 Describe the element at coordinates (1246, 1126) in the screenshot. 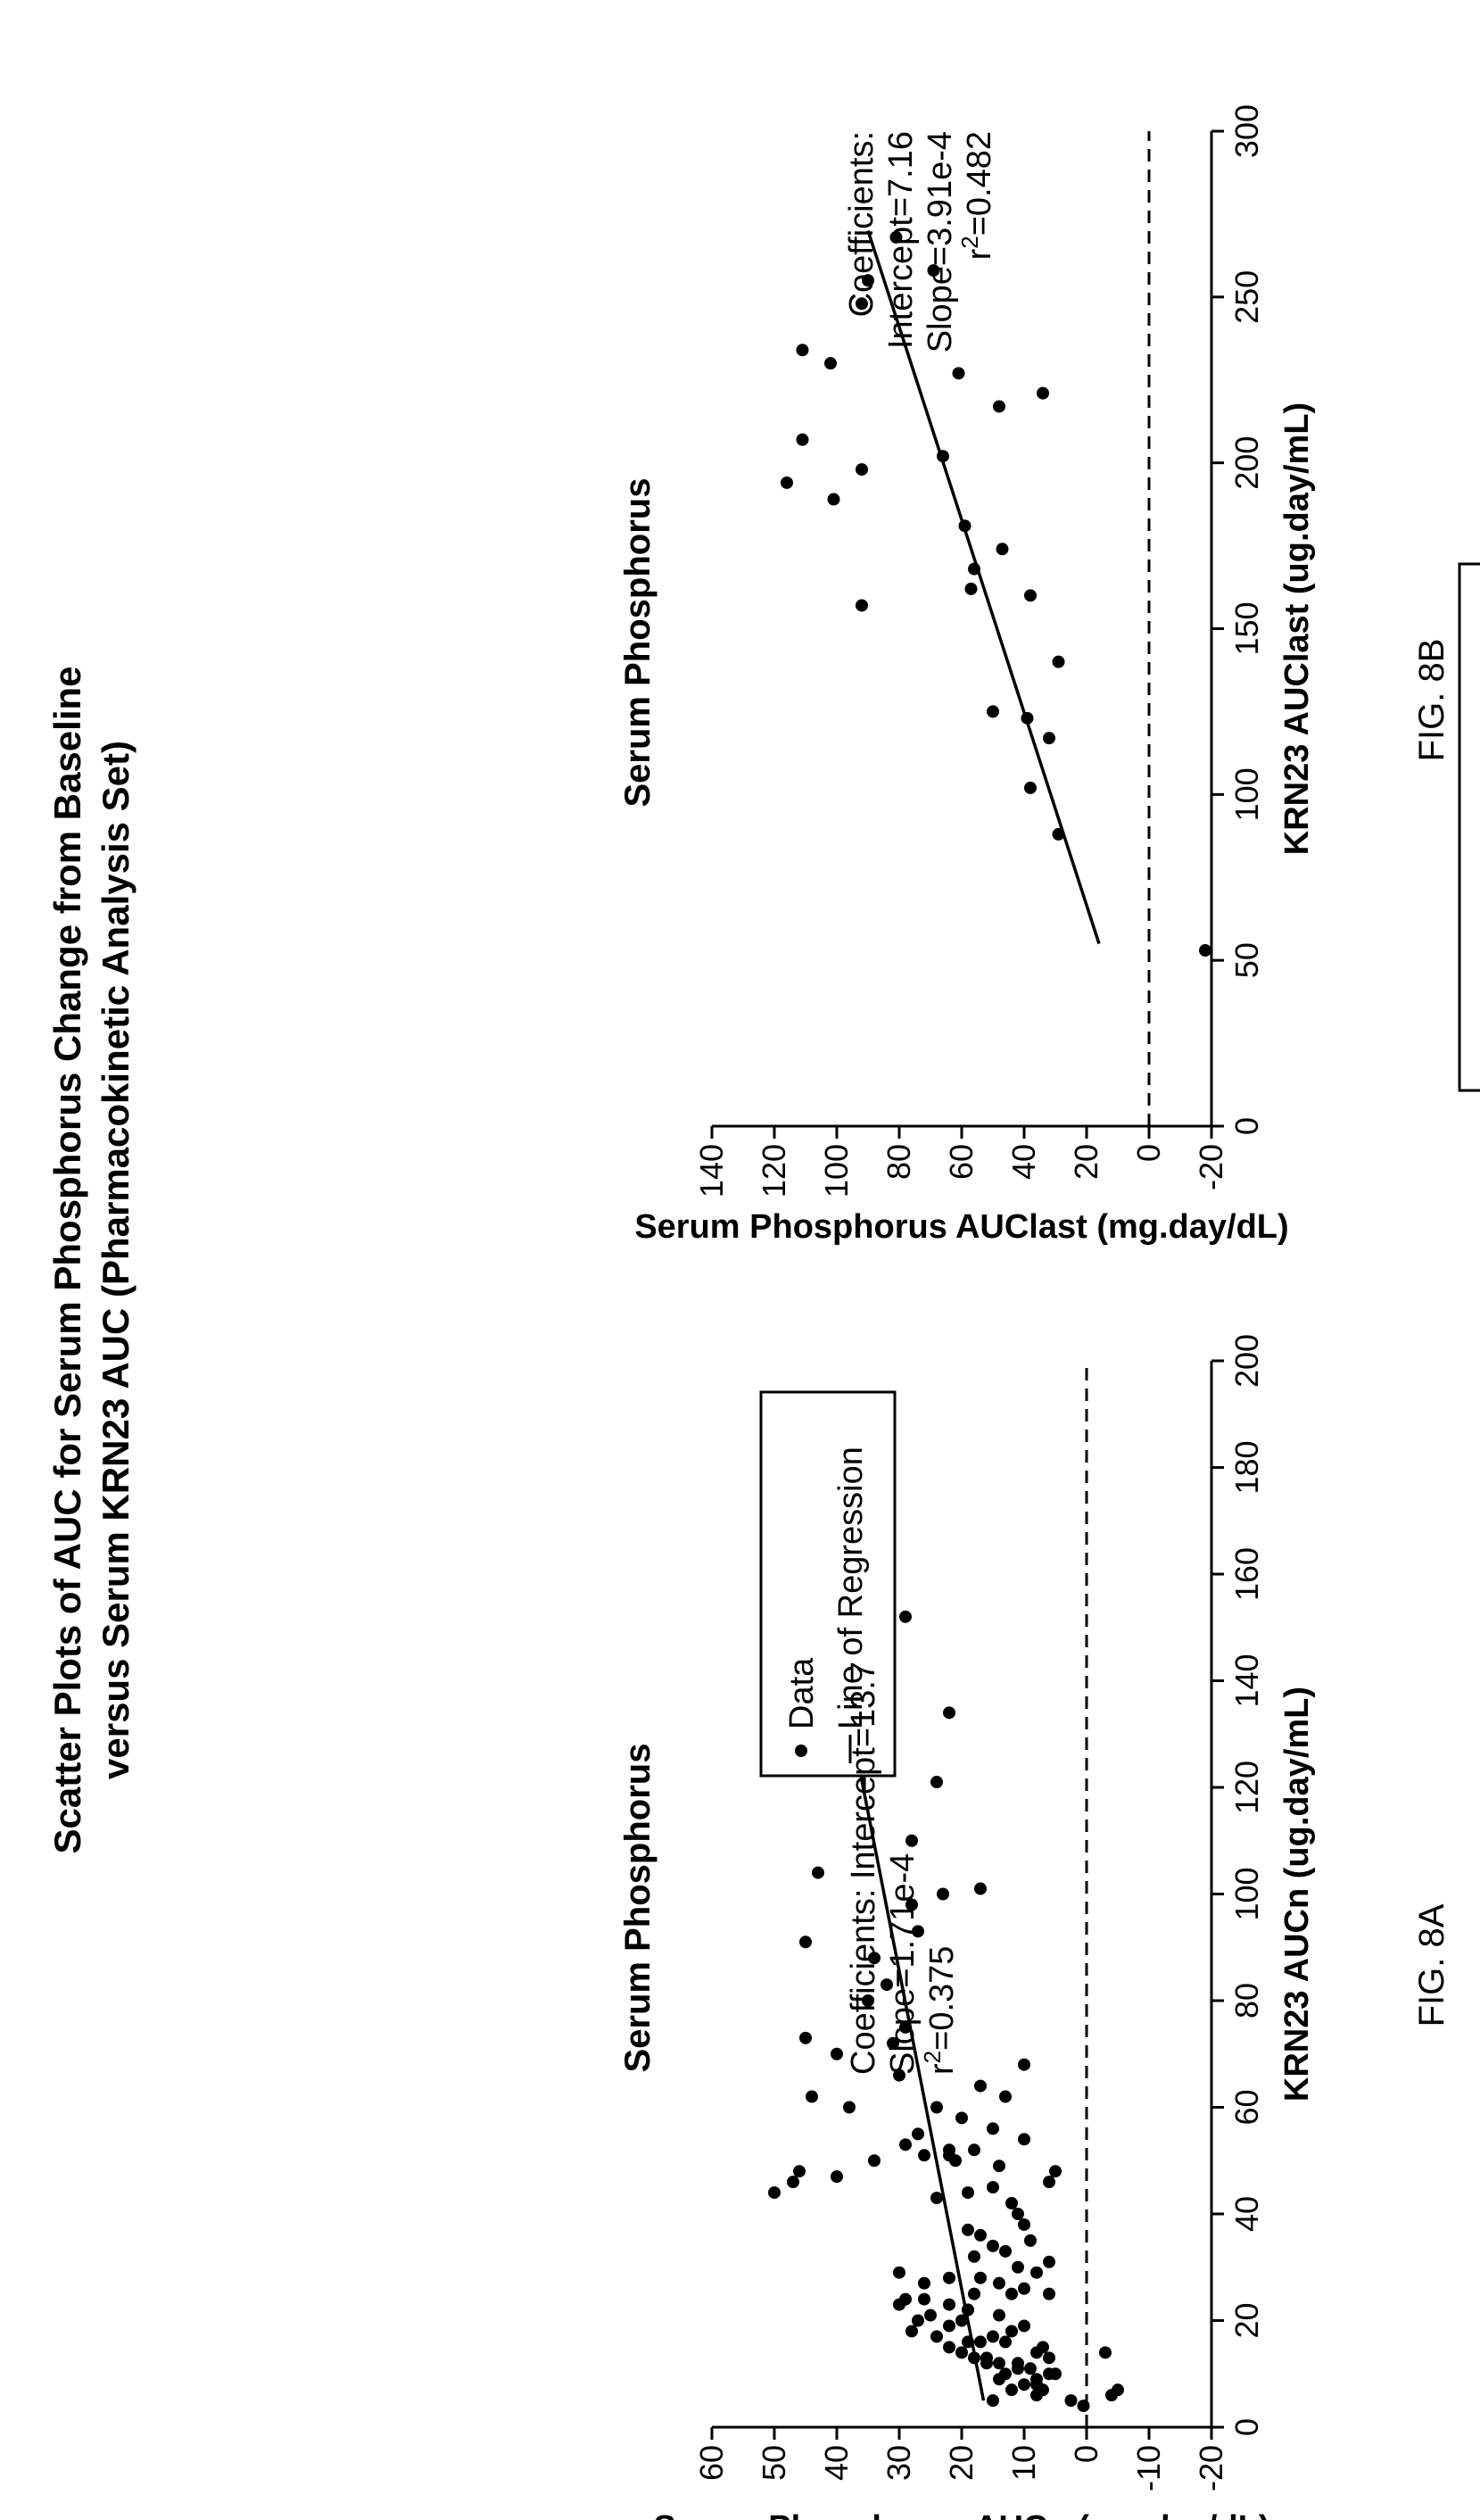

I see `x-tick-label: 0` at that location.